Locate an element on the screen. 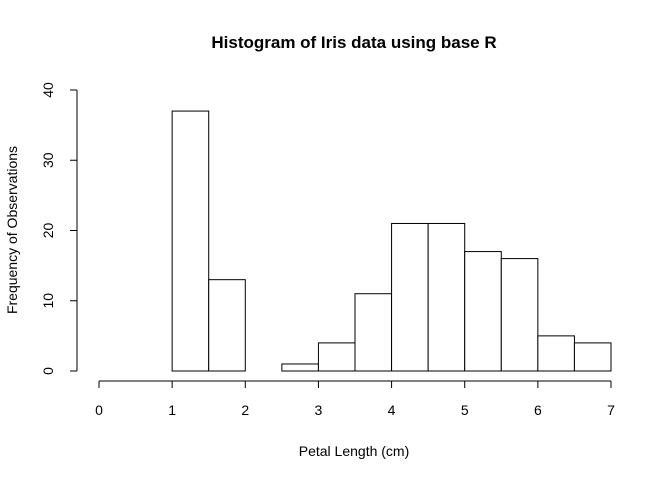 This screenshot has height=480, width=672. x-tick-label: 5 is located at coordinates (465, 410).